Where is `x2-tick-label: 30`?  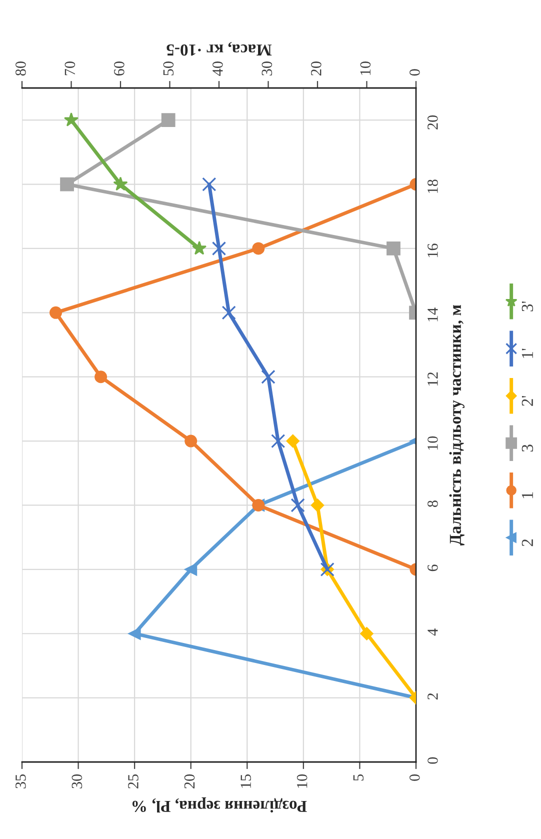
x2-tick-label: 30 is located at coordinates (267, 69).